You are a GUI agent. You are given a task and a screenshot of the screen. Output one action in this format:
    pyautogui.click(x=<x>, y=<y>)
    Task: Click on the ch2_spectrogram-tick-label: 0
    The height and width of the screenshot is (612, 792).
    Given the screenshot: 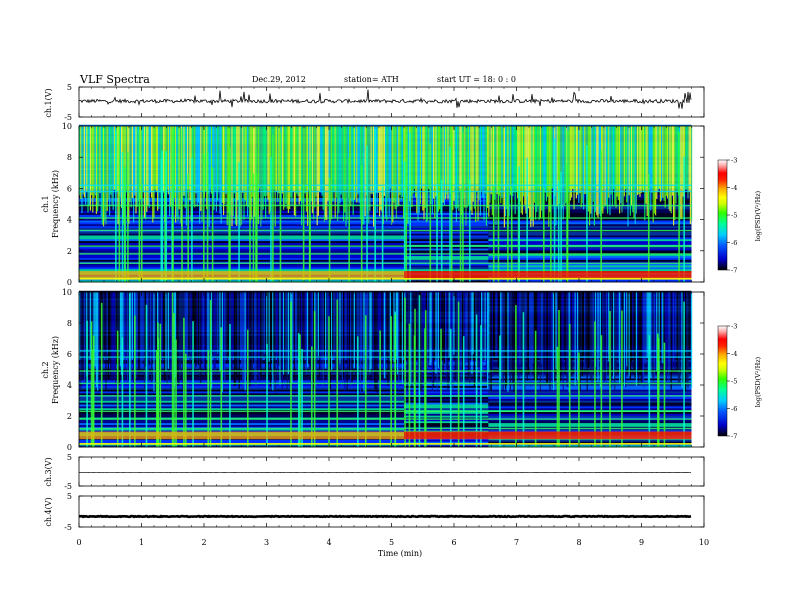 What is the action you would take?
    pyautogui.click(x=69, y=447)
    